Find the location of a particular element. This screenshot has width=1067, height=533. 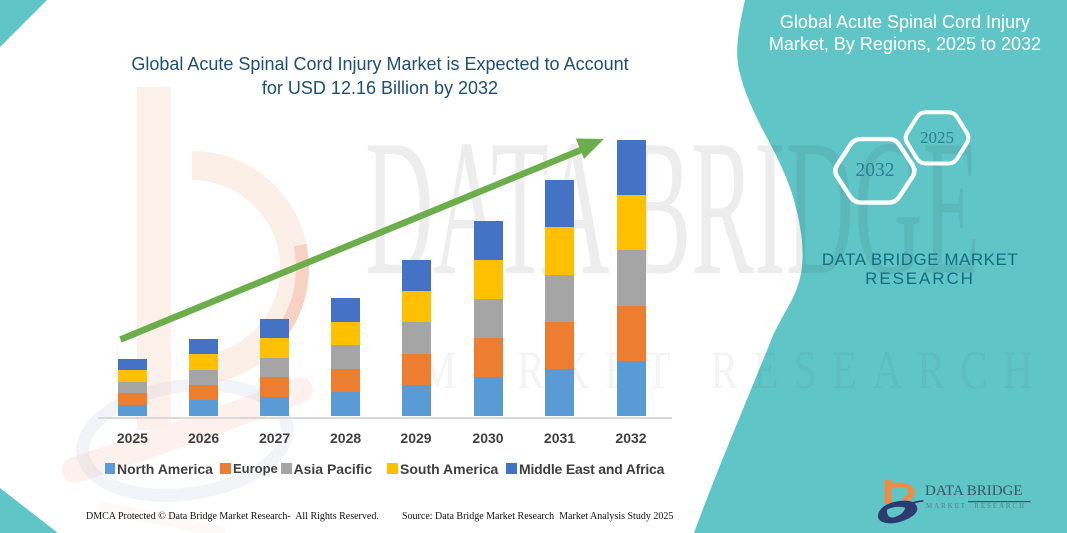

svg-text: MARKET RESEARCH is located at coordinates (734, 370).